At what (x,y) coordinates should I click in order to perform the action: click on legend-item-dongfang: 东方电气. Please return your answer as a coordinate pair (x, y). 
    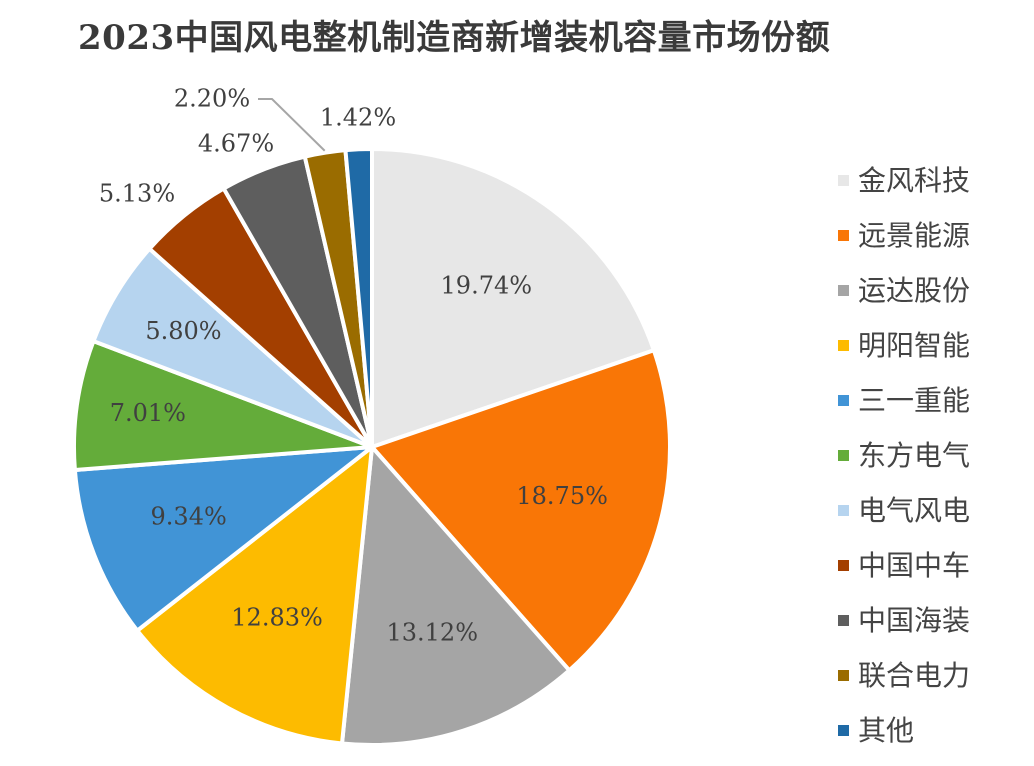
    Looking at the image, I should click on (904, 455).